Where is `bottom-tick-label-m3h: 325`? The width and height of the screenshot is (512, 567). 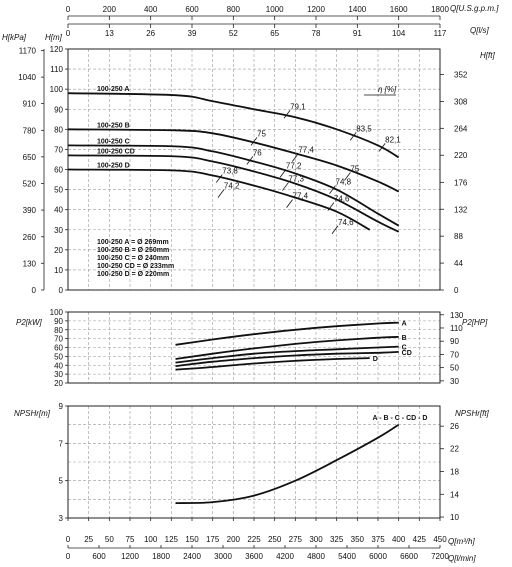 bottom-tick-label-m3h: 325 is located at coordinates (337, 539).